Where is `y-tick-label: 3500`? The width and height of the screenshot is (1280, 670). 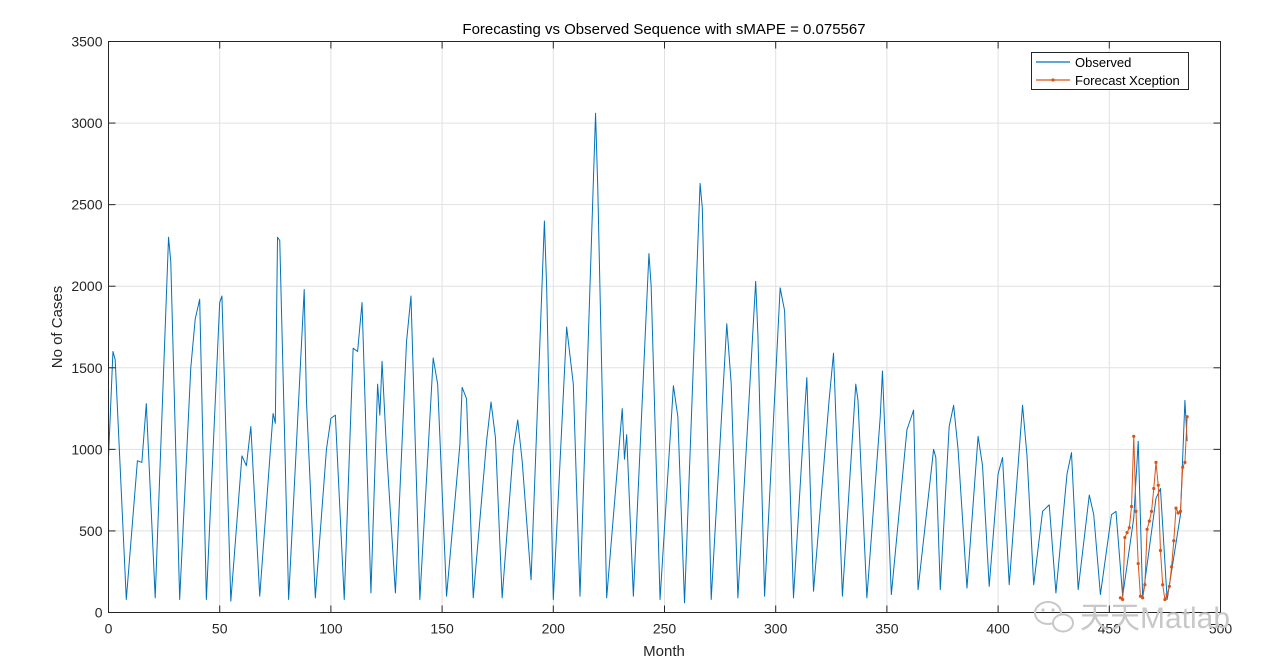
y-tick-label: 3500 is located at coordinates (86, 42).